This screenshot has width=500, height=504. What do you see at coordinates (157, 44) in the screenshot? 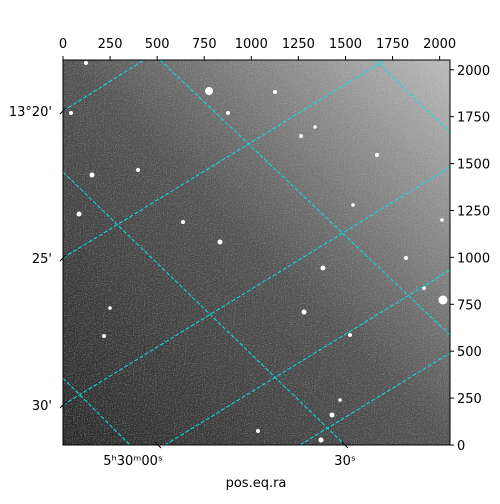
I see `x-tick-label: 500` at bounding box center [157, 44].